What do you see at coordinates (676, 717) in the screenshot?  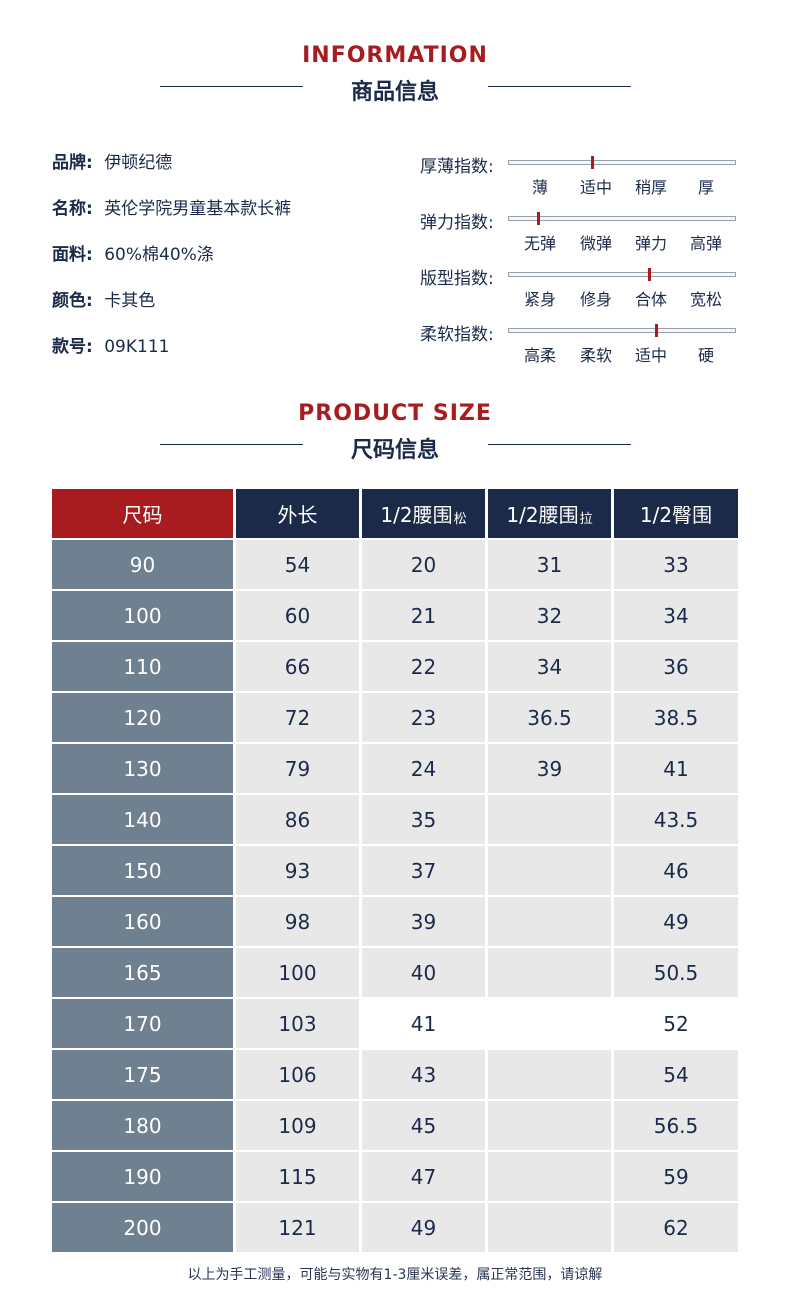 I see `table-cell: 38.5` at bounding box center [676, 717].